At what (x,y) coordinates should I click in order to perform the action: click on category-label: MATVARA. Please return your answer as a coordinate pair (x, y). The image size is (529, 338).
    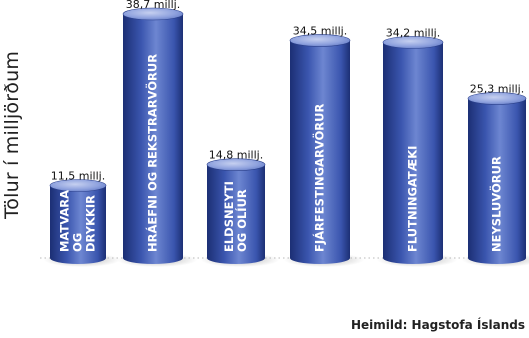
    Looking at the image, I should click on (65, 221).